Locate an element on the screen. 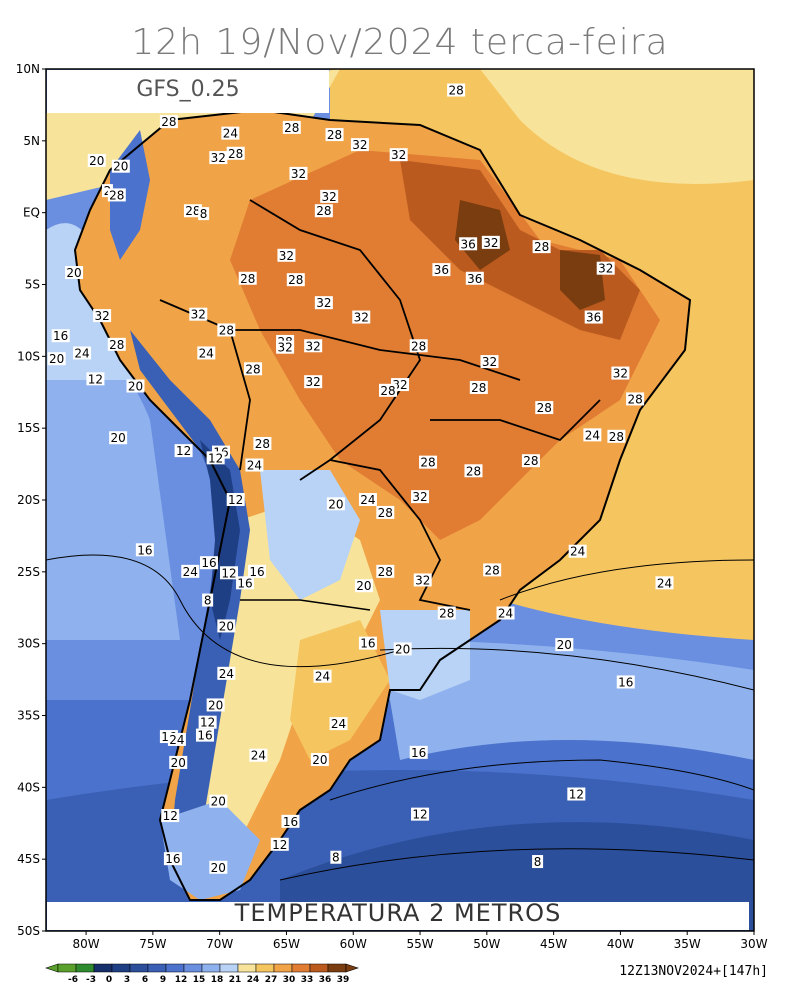  lat-label: 50S is located at coordinates (28, 931).